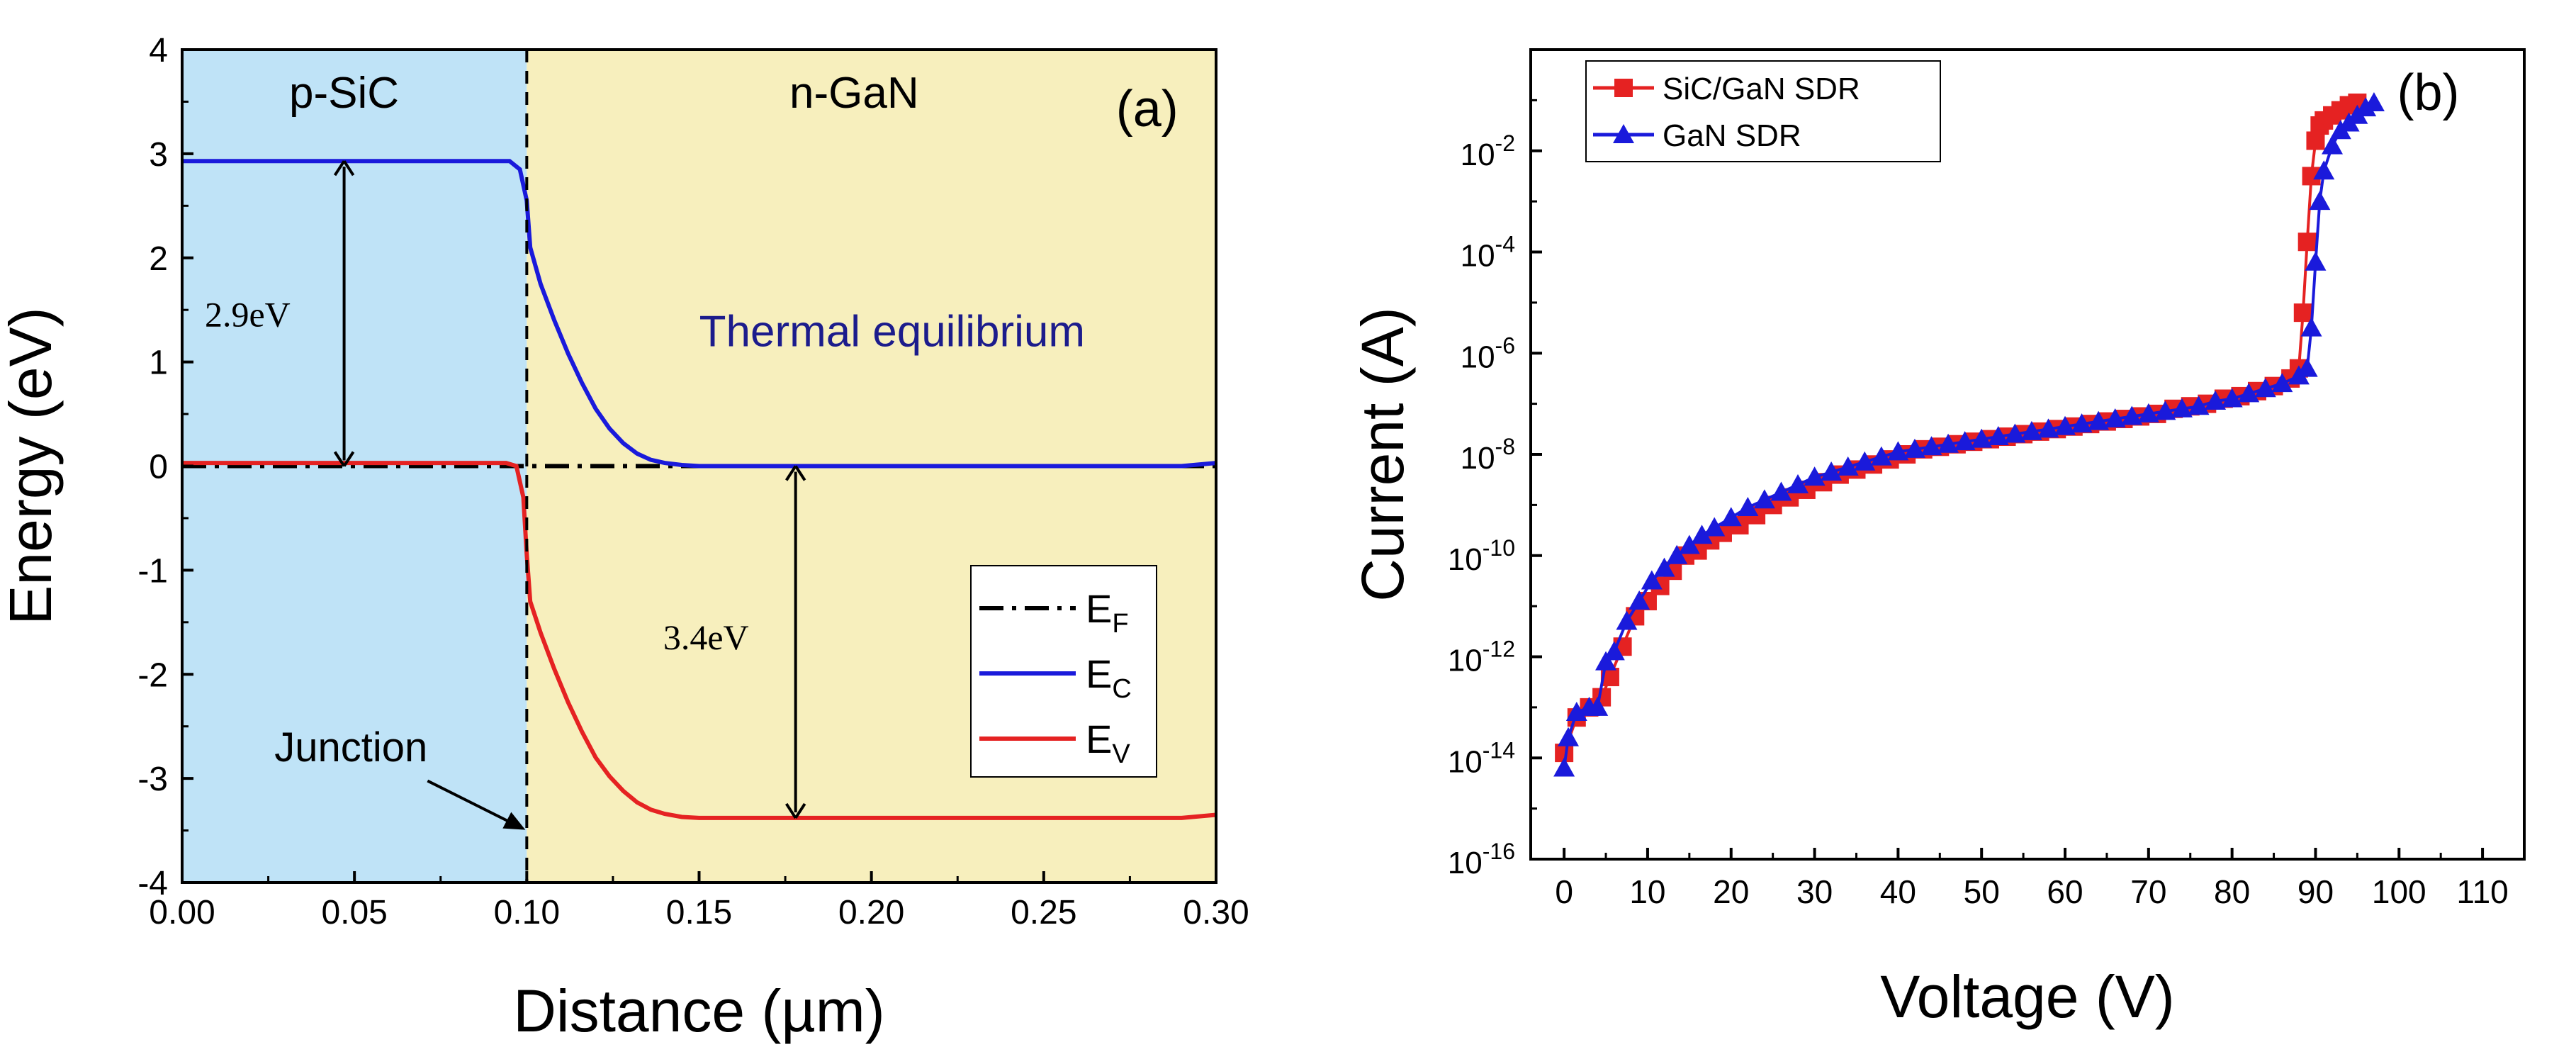 This screenshot has height=1064, width=2576. I want to click on b-x-tick-label: 50, so click(1982, 891).